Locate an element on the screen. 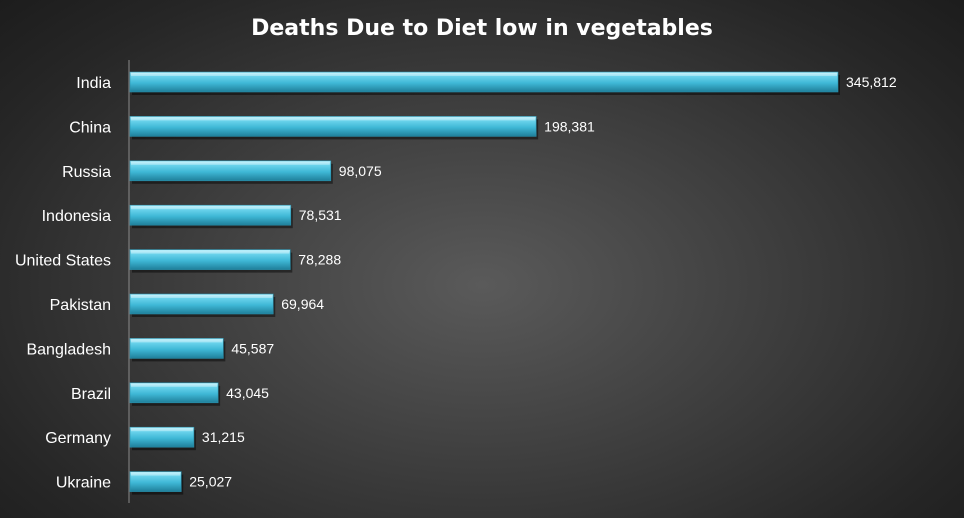 The width and height of the screenshot is (964, 518). data-label: 78,531 is located at coordinates (320, 215).